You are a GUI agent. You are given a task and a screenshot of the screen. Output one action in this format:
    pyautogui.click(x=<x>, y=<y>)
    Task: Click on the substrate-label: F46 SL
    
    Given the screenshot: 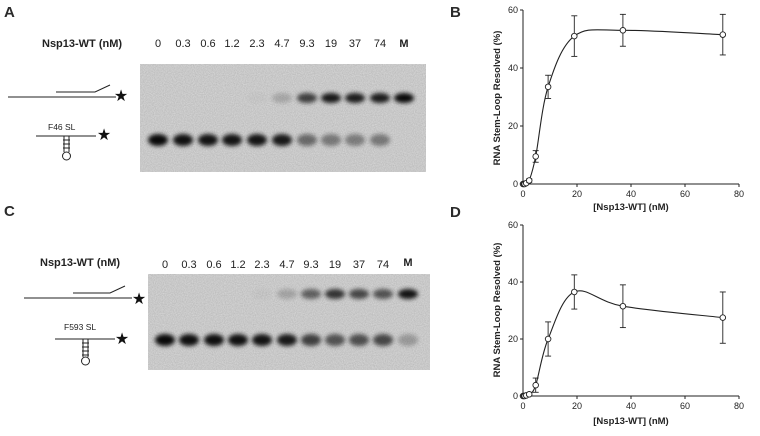 What is the action you would take?
    pyautogui.click(x=62, y=127)
    